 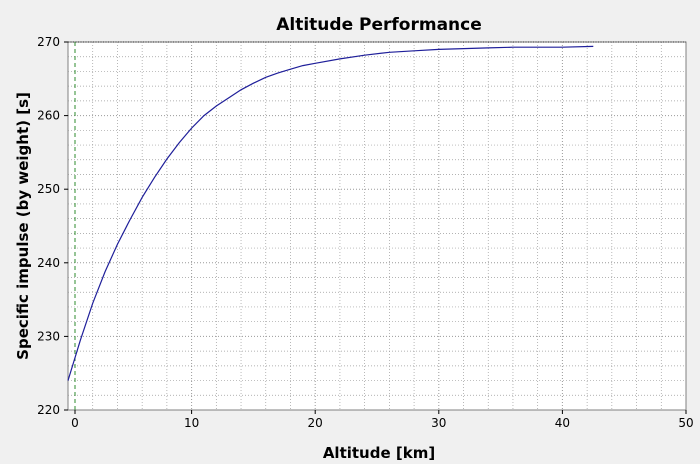 What do you see at coordinates (315, 423) in the screenshot?
I see `x-tick-label: 20` at bounding box center [315, 423].